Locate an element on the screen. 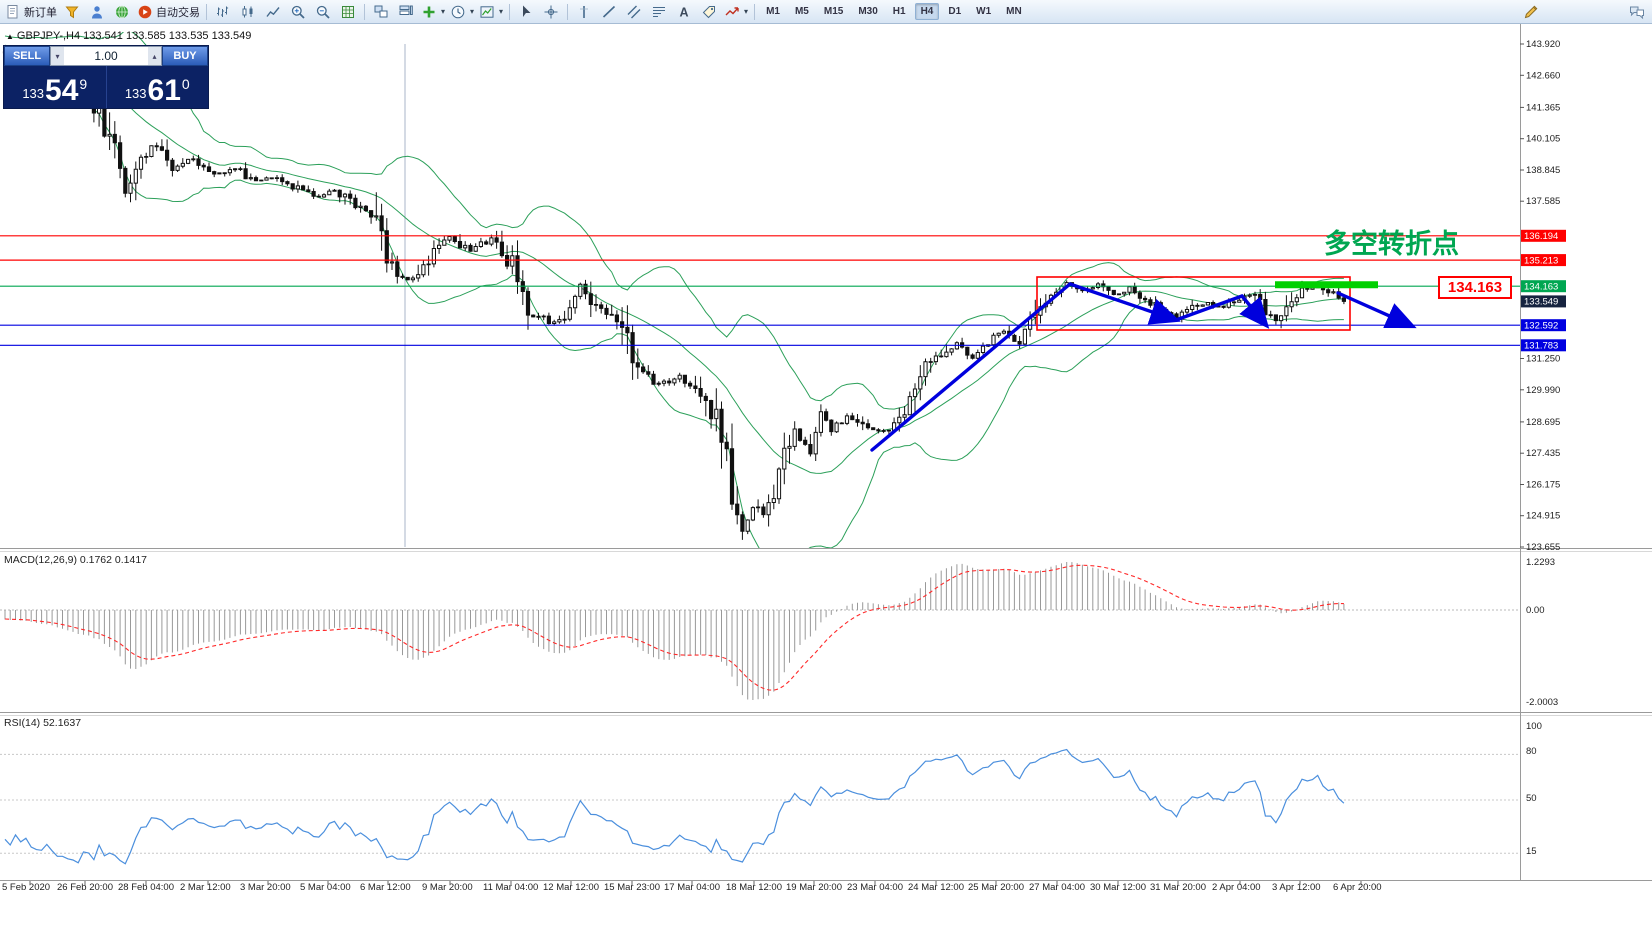  line-chart-button is located at coordinates (273, 12).